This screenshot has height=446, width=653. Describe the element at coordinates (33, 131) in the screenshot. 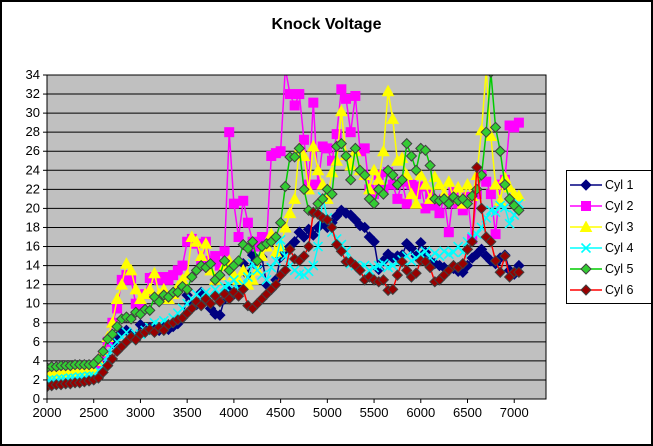

I see `svg-text: 28` at that location.